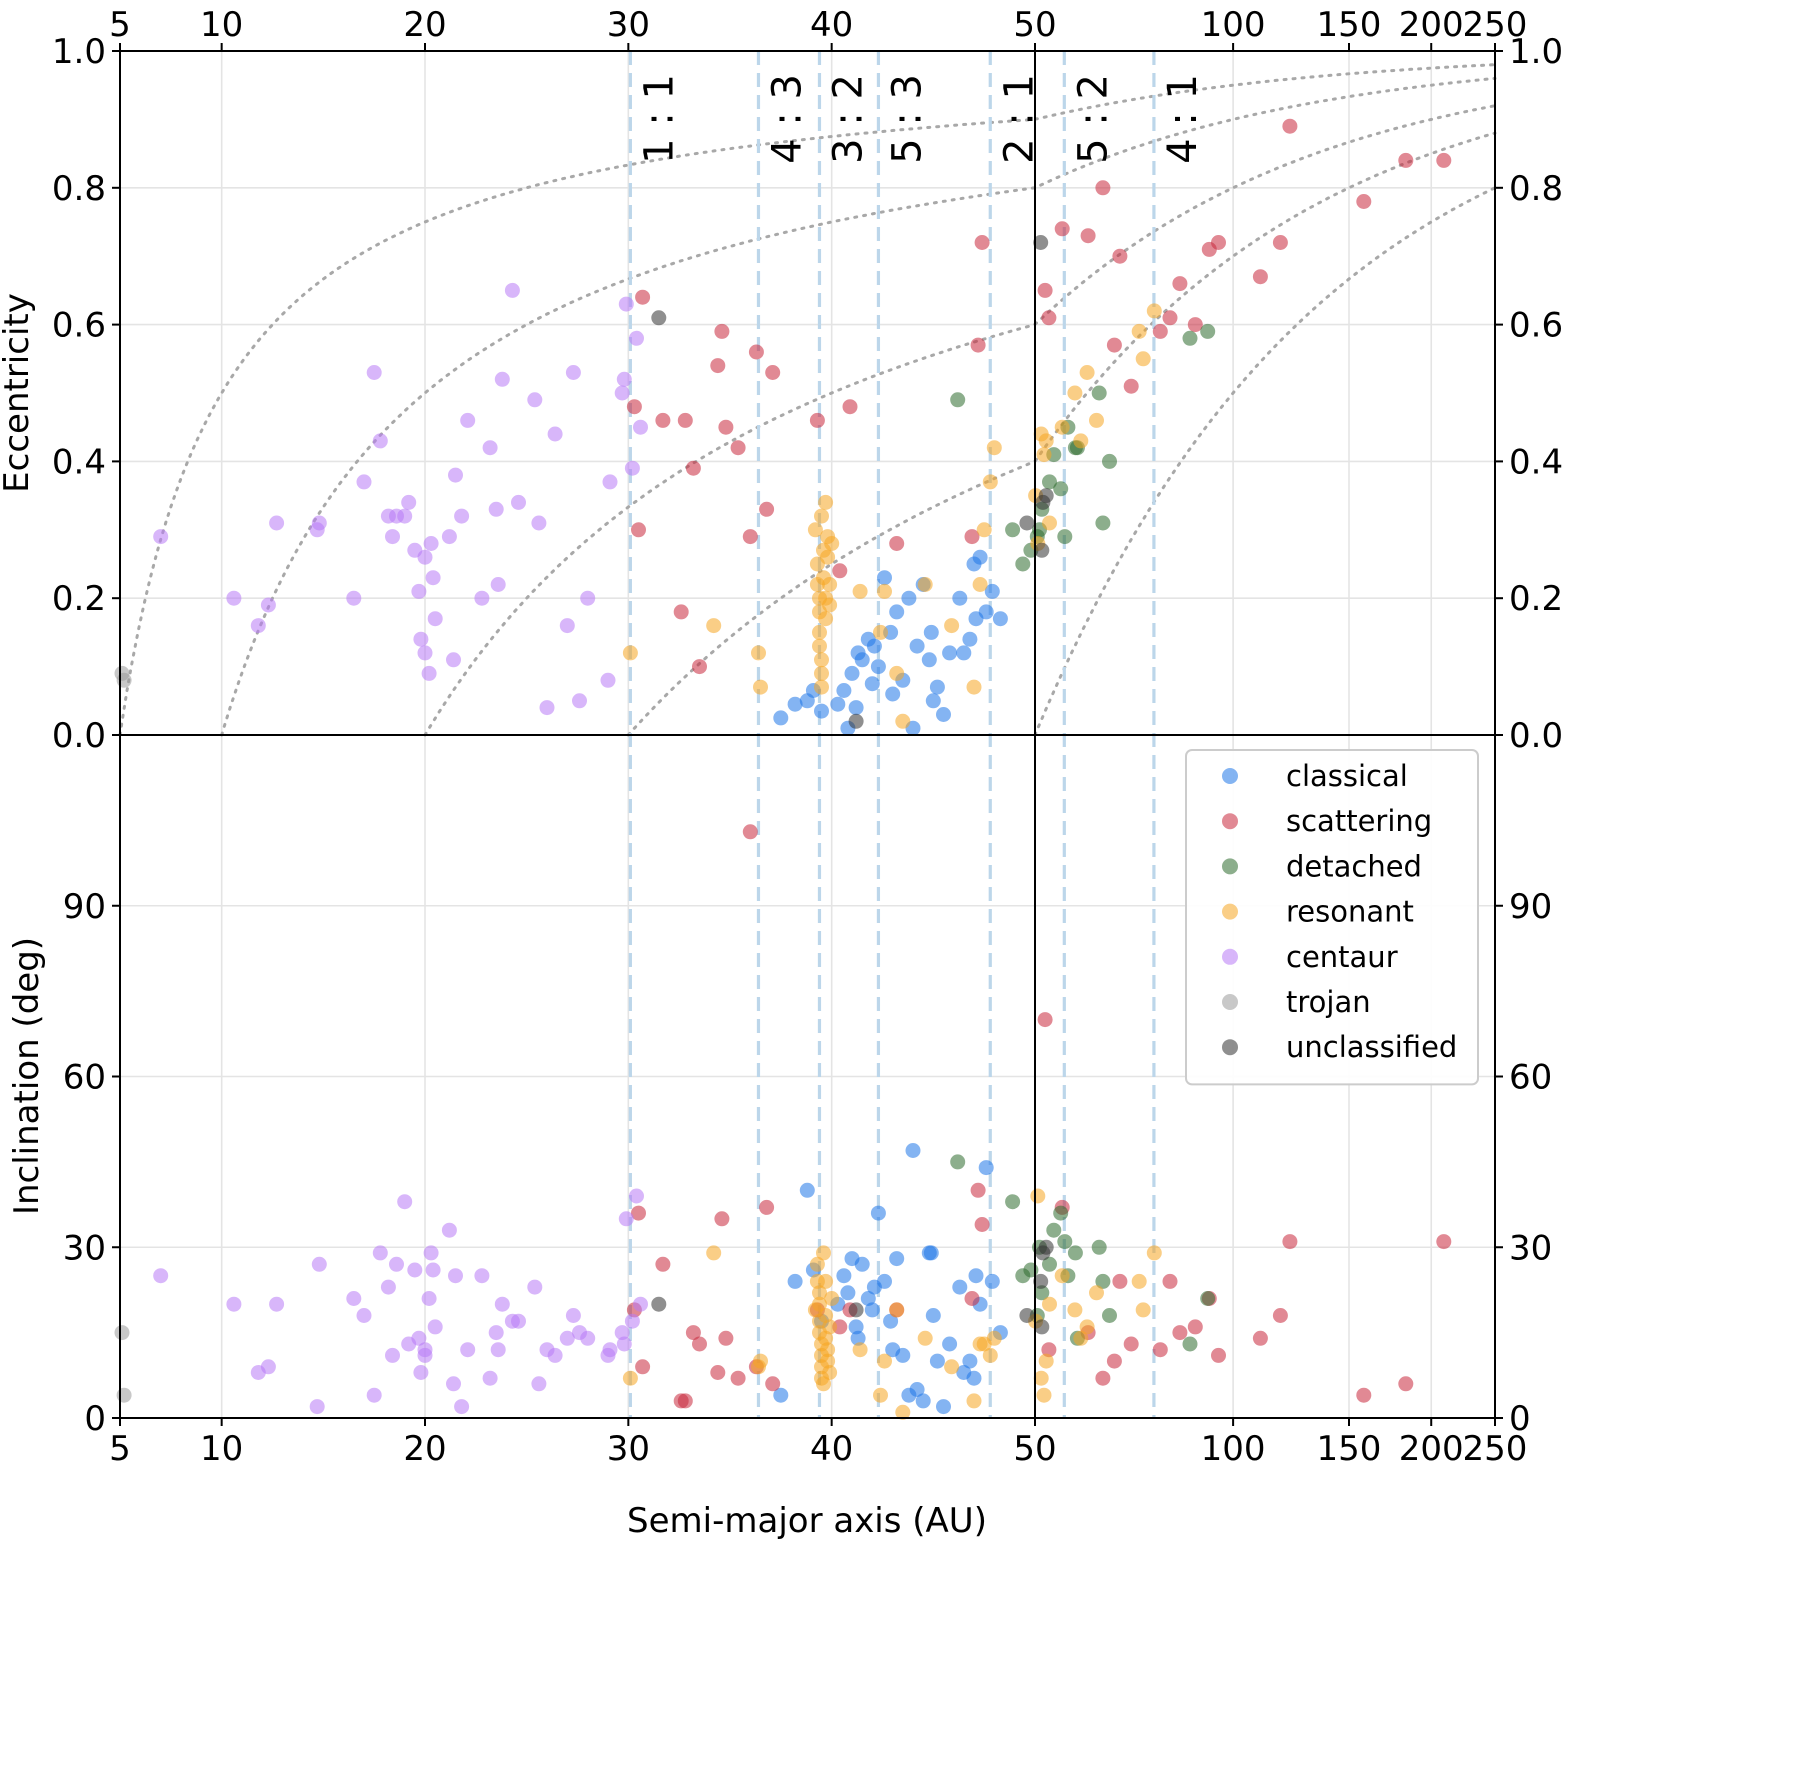 The width and height of the screenshot is (1820, 1789). I want to click on ecc-tick-label-right: 1.0, so click(1536, 52).